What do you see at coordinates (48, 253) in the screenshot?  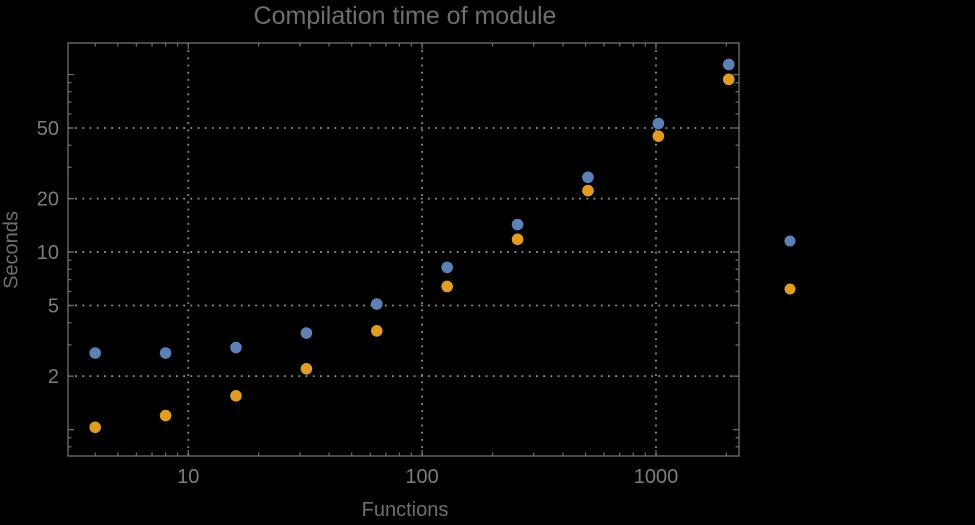 I see `y-tick-label: 10` at bounding box center [48, 253].